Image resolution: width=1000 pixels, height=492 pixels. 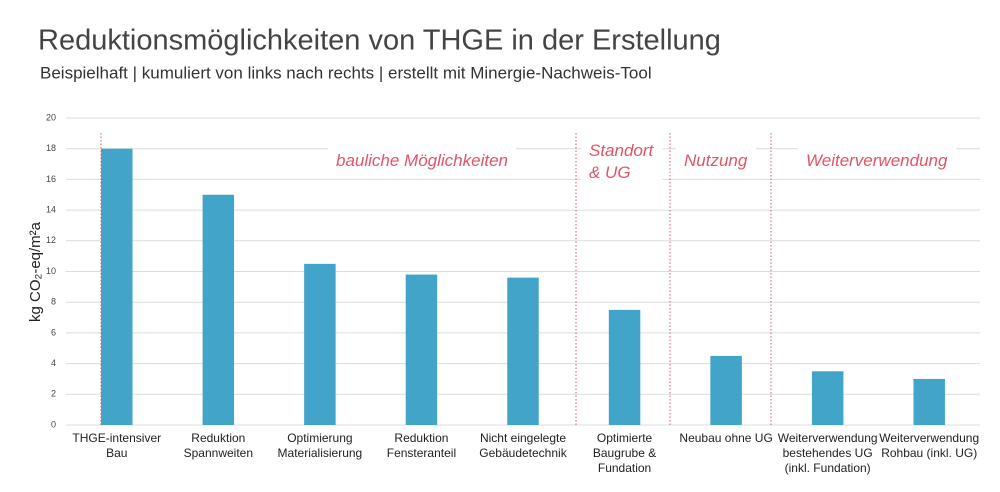 I want to click on x-tick-label-line: Baugrube &, so click(x=624, y=453).